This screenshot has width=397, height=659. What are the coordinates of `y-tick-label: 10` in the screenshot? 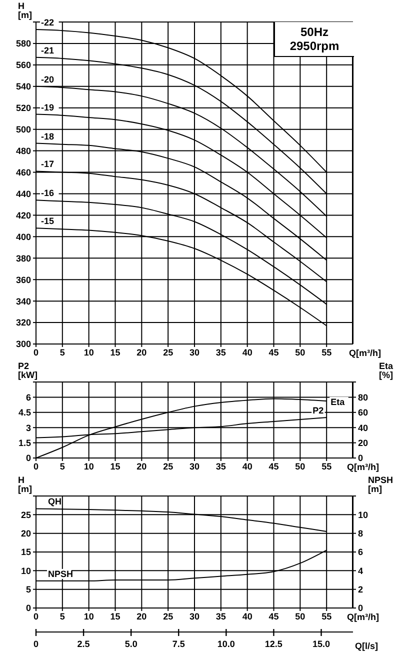 It's located at (25, 571).